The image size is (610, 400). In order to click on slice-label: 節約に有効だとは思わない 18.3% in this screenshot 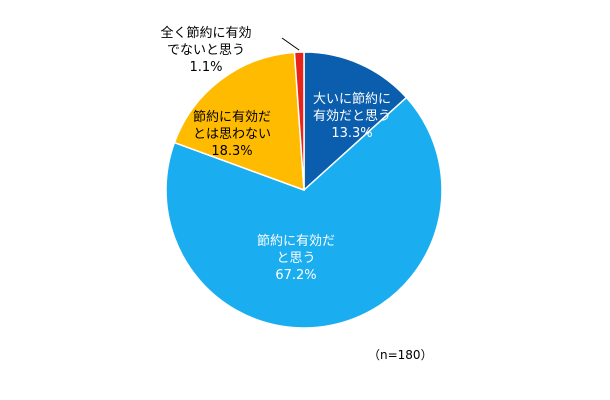, I will do `click(232, 134)`.